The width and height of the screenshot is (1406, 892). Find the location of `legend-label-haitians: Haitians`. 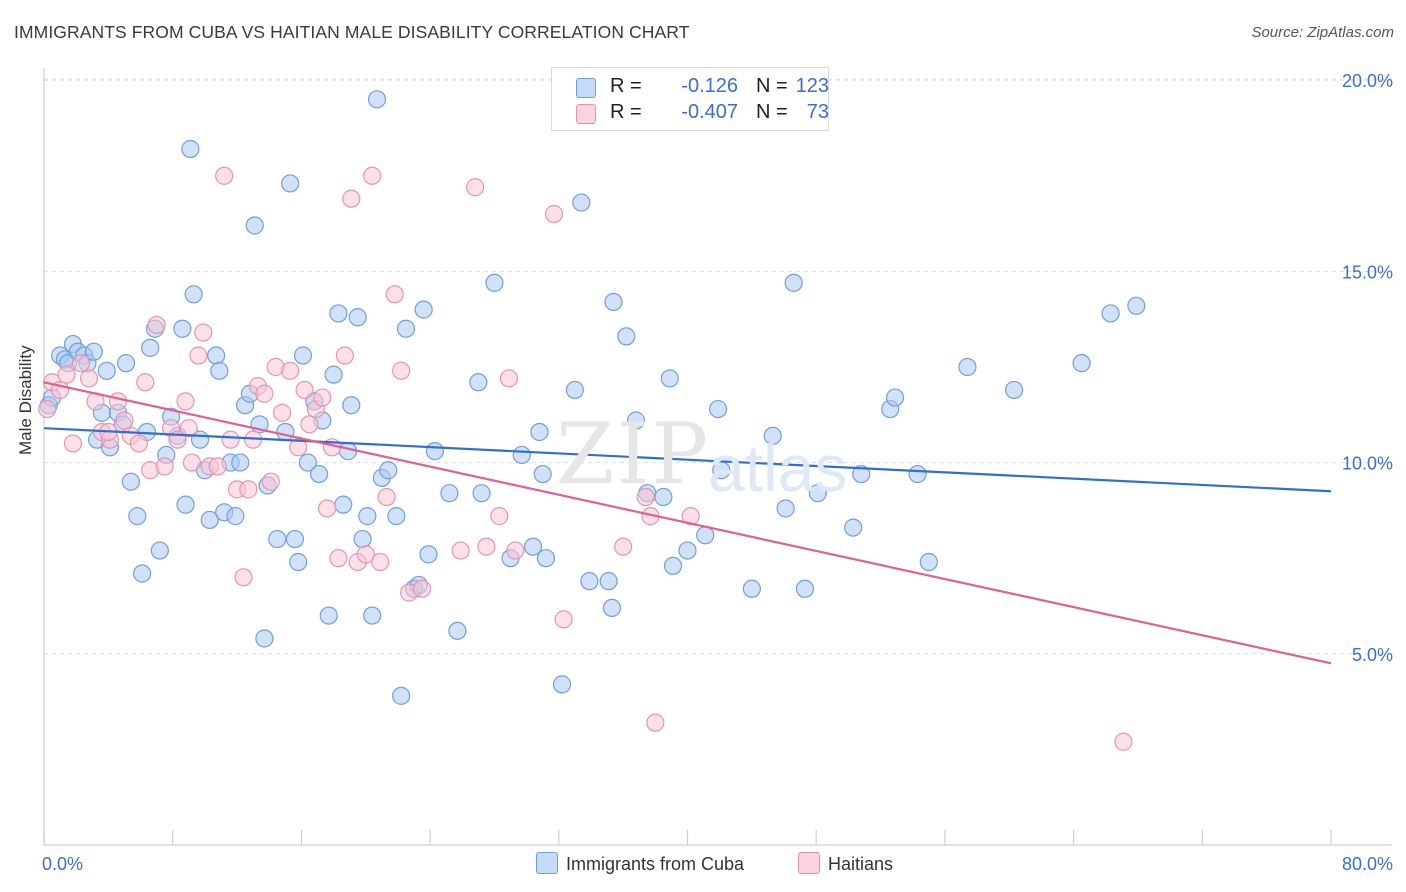

legend-label-haitians: Haitians is located at coordinates (861, 864).